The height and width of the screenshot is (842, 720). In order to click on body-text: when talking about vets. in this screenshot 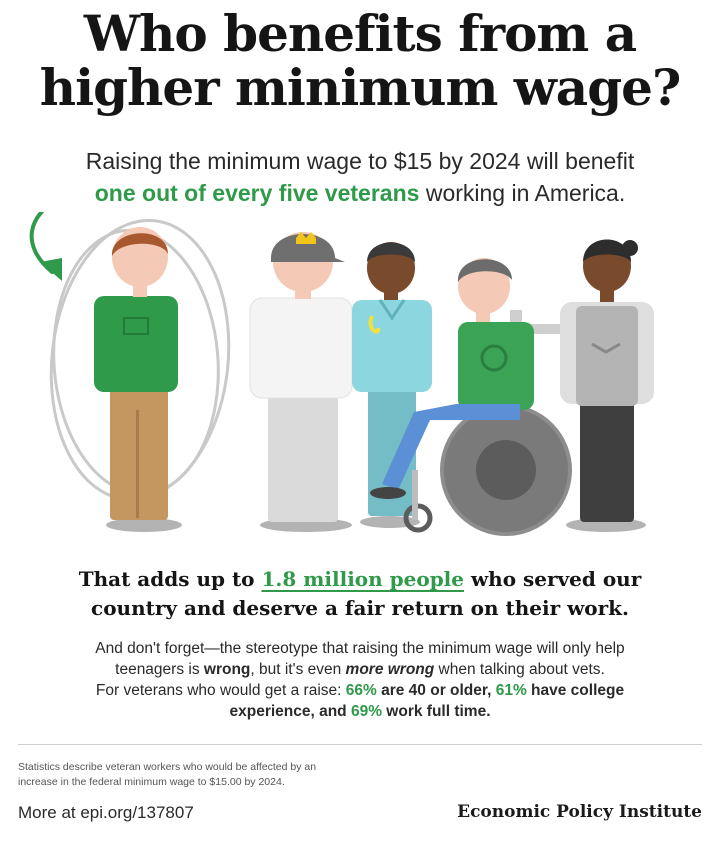, I will do `click(519, 669)`.